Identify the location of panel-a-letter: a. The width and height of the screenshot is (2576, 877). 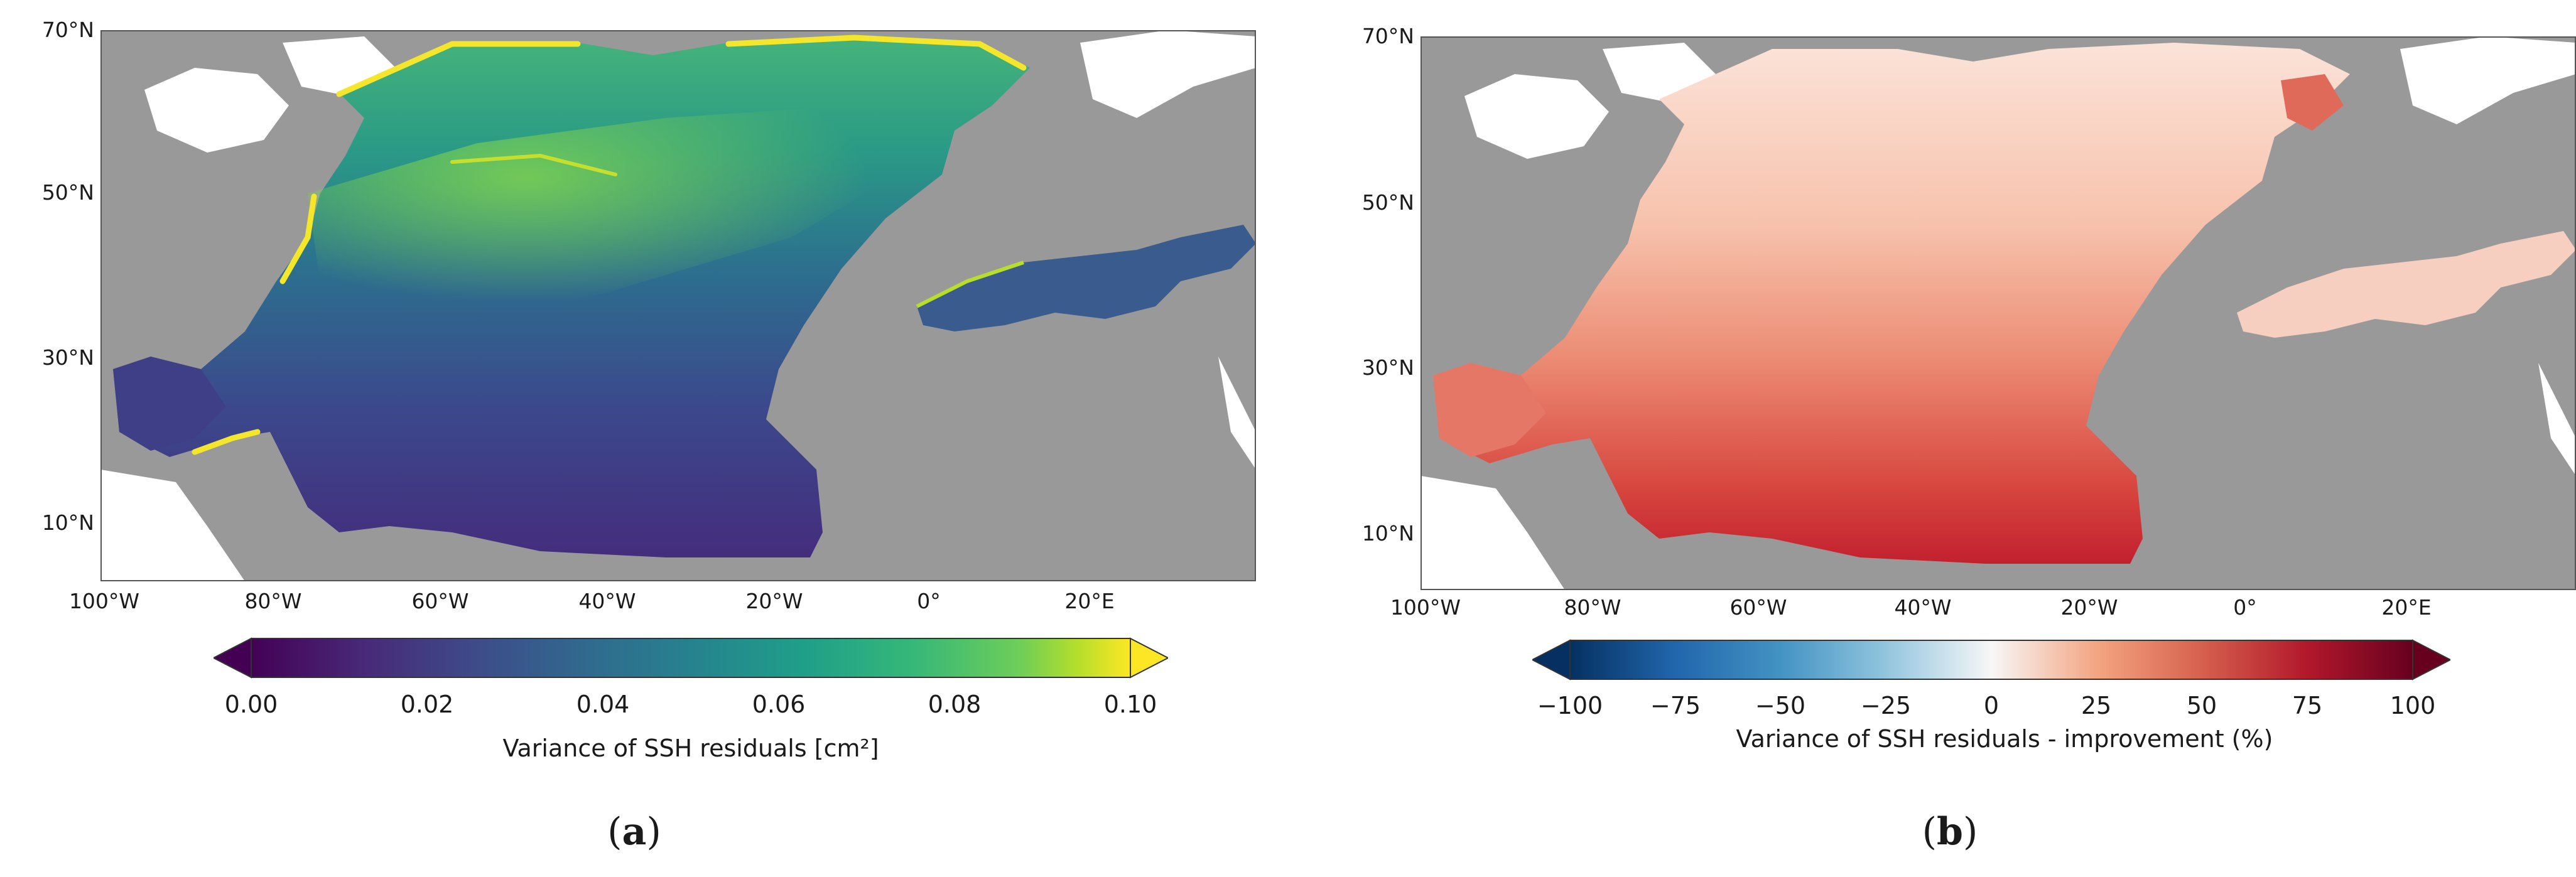
(635, 832).